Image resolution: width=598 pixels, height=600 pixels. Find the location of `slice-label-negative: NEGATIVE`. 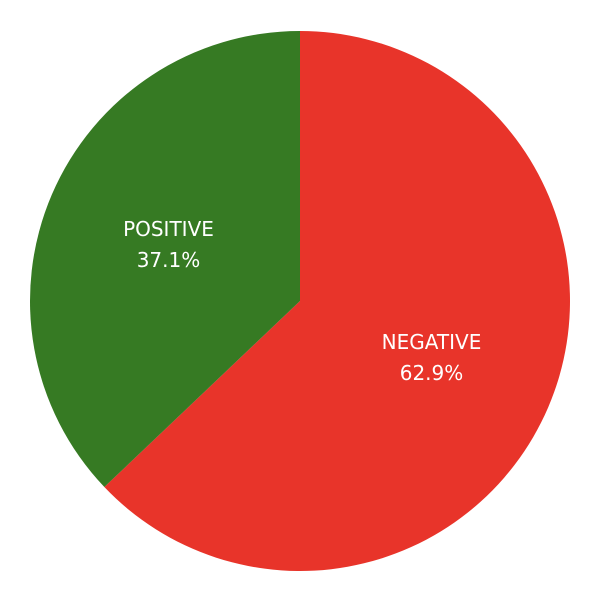

slice-label-negative: NEGATIVE is located at coordinates (432, 342).